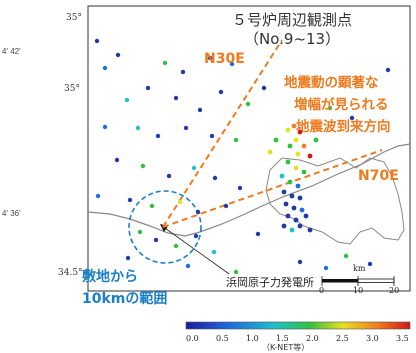  I want to click on side-label-top: 4' 42', so click(11, 51).